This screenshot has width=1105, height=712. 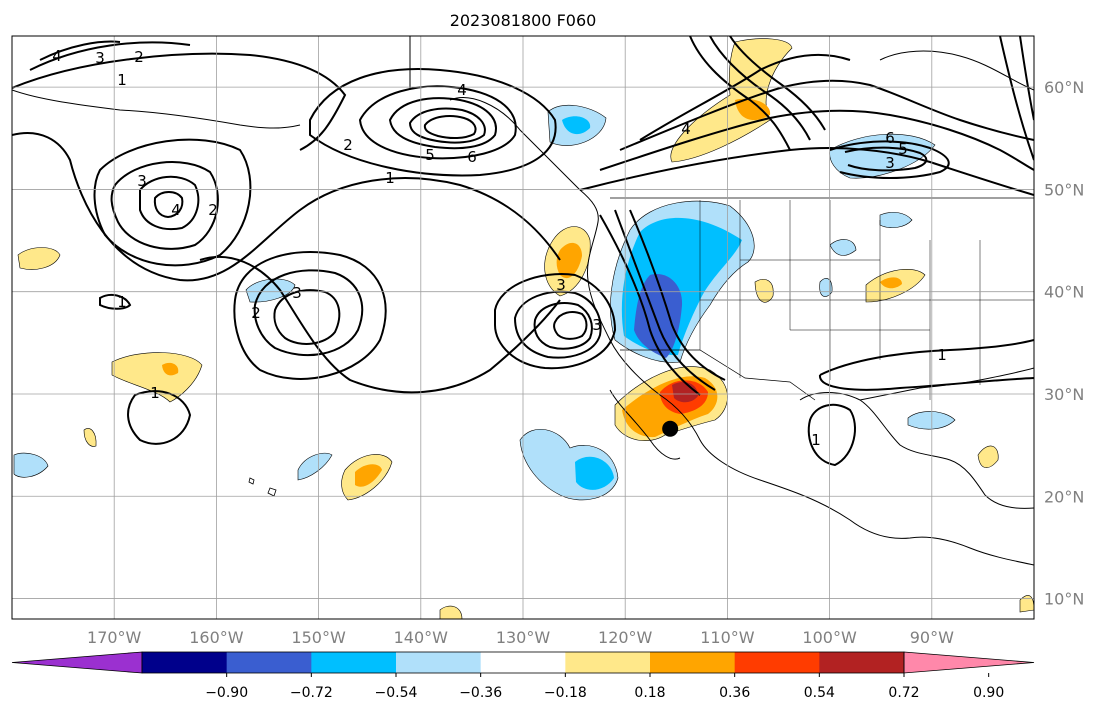 I want to click on contour-2-north, so click(x=110, y=56).